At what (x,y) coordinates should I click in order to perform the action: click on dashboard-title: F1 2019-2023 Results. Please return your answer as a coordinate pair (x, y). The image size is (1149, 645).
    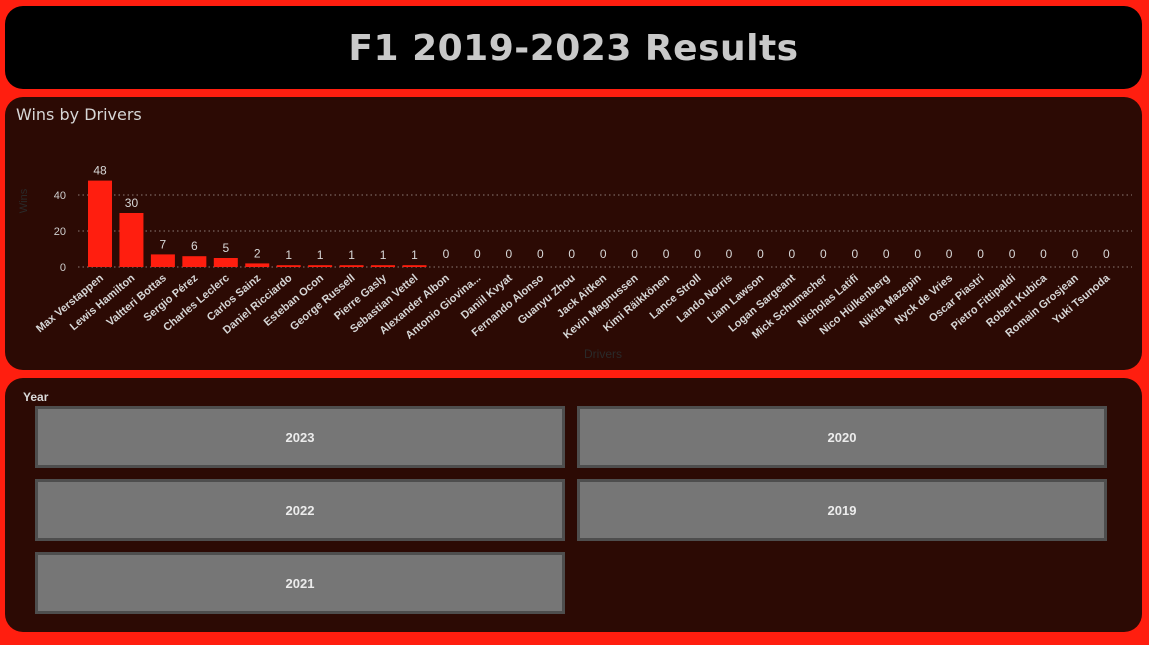
    Looking at the image, I should click on (573, 48).